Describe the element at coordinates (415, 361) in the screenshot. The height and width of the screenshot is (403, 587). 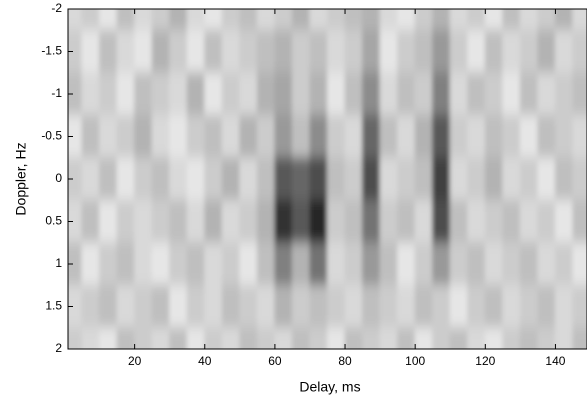
I see `x-tick-label: 100` at that location.